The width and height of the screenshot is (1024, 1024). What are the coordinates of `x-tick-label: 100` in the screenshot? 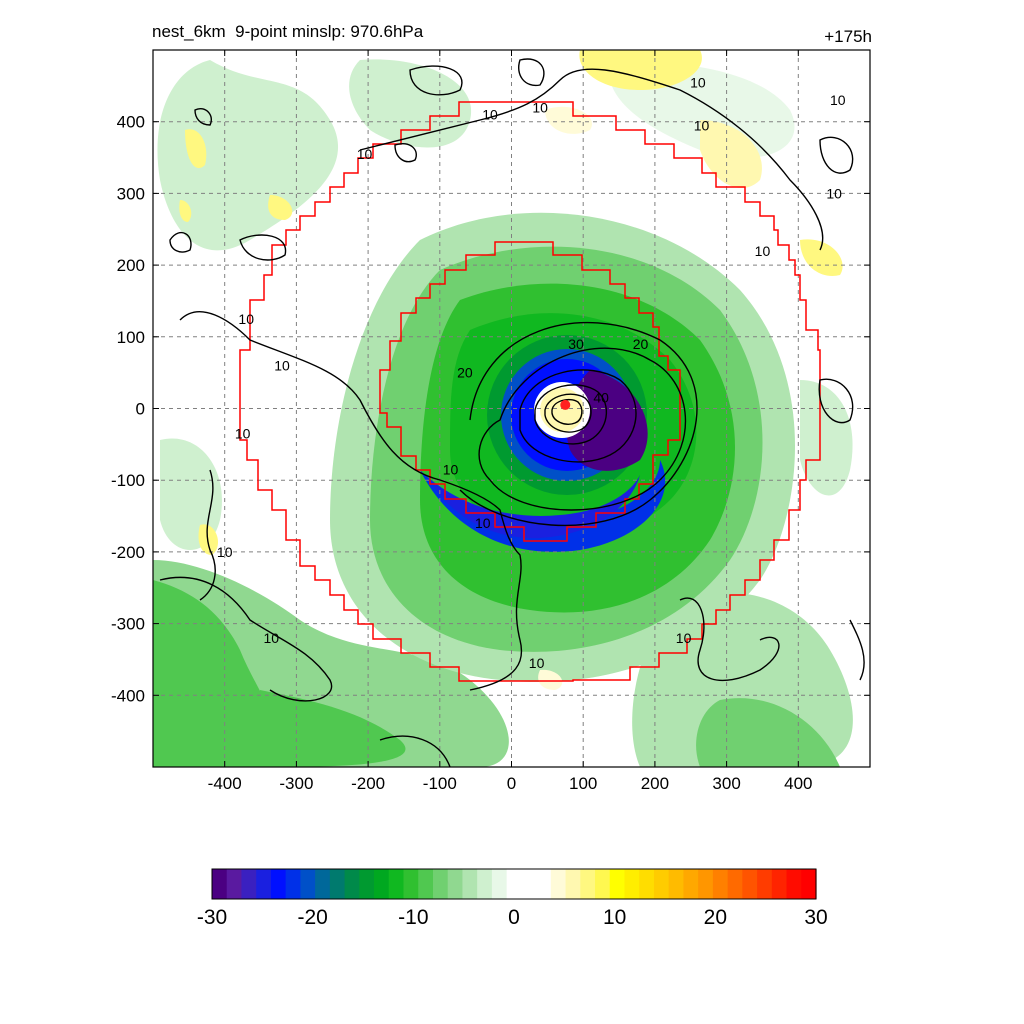 It's located at (583, 783).